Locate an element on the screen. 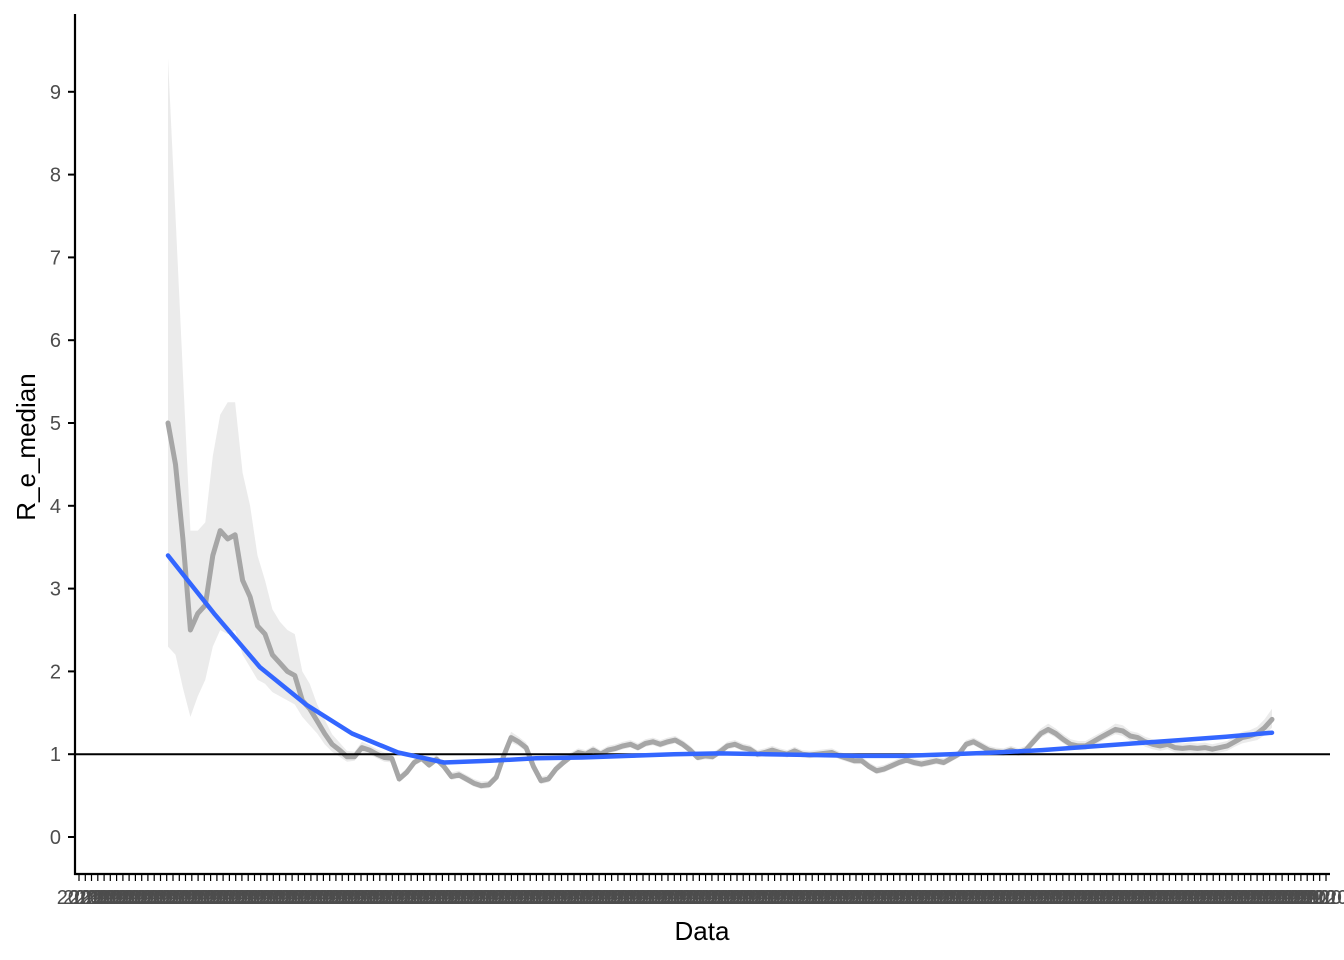  y-tick-label: 4 is located at coordinates (55, 507).